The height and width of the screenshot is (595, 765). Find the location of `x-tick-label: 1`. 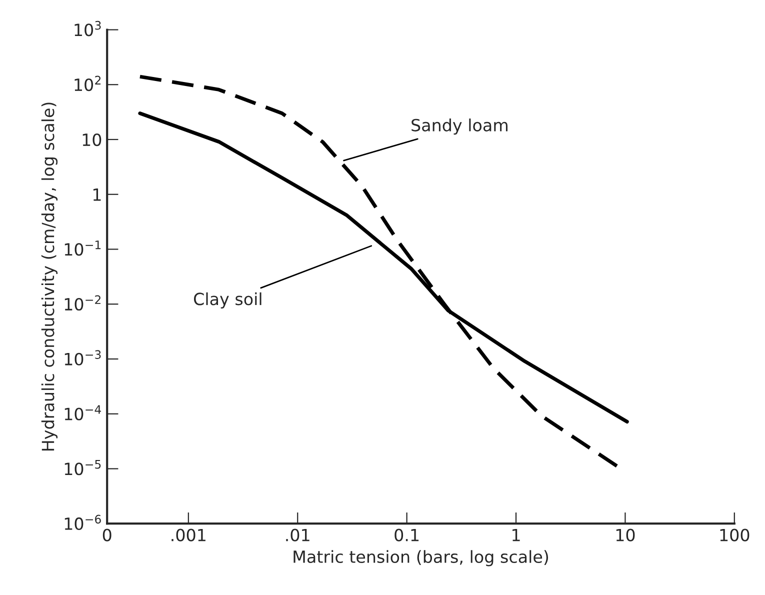

x-tick-label: 1 is located at coordinates (516, 535).